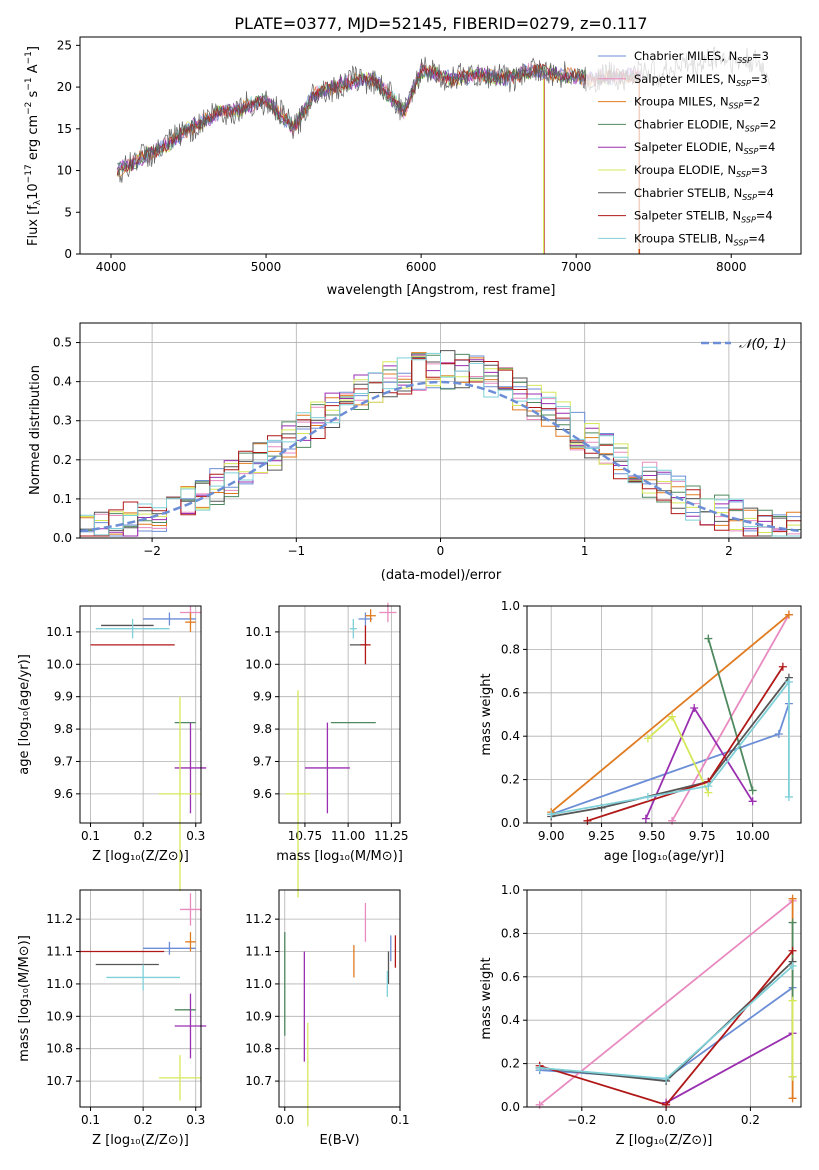 The image size is (819, 1170). Describe the element at coordinates (262, 794) in the screenshot. I see `y-tick-label: 9.6` at that location.